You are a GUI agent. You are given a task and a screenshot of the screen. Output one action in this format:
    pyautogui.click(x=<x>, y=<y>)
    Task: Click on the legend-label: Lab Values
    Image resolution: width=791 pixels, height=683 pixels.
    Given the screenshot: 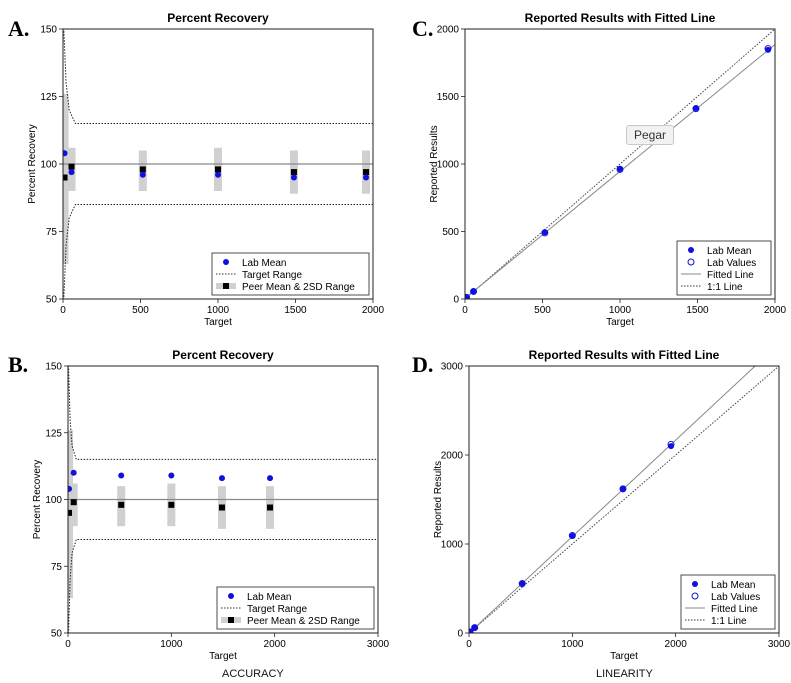 What is the action you would take?
    pyautogui.click(x=731, y=263)
    